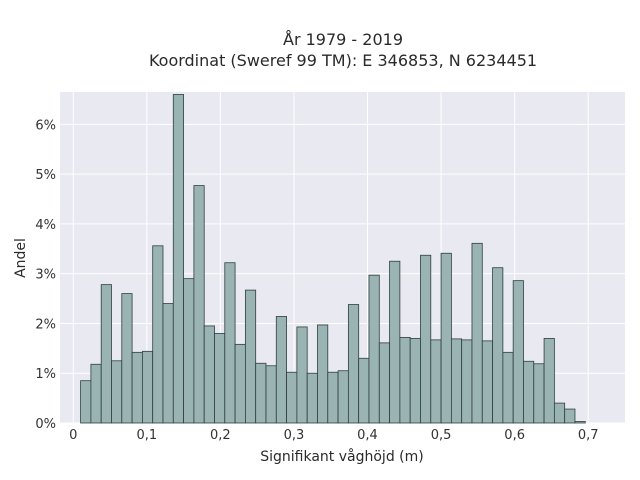 The image size is (640, 480). Describe the element at coordinates (21, 258) in the screenshot. I see `y-axis-label: Andel` at that location.